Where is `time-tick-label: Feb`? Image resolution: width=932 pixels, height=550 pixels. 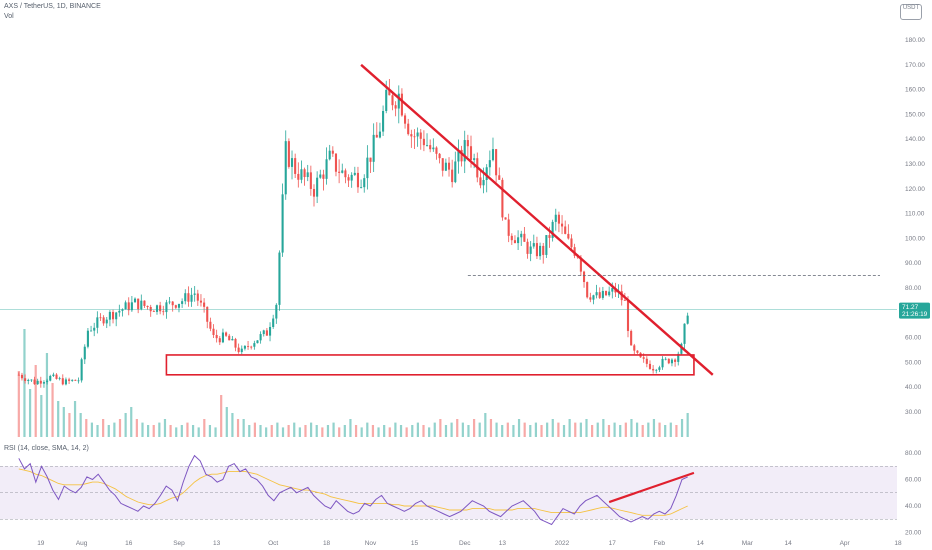 time-tick-label: Feb is located at coordinates (660, 543).